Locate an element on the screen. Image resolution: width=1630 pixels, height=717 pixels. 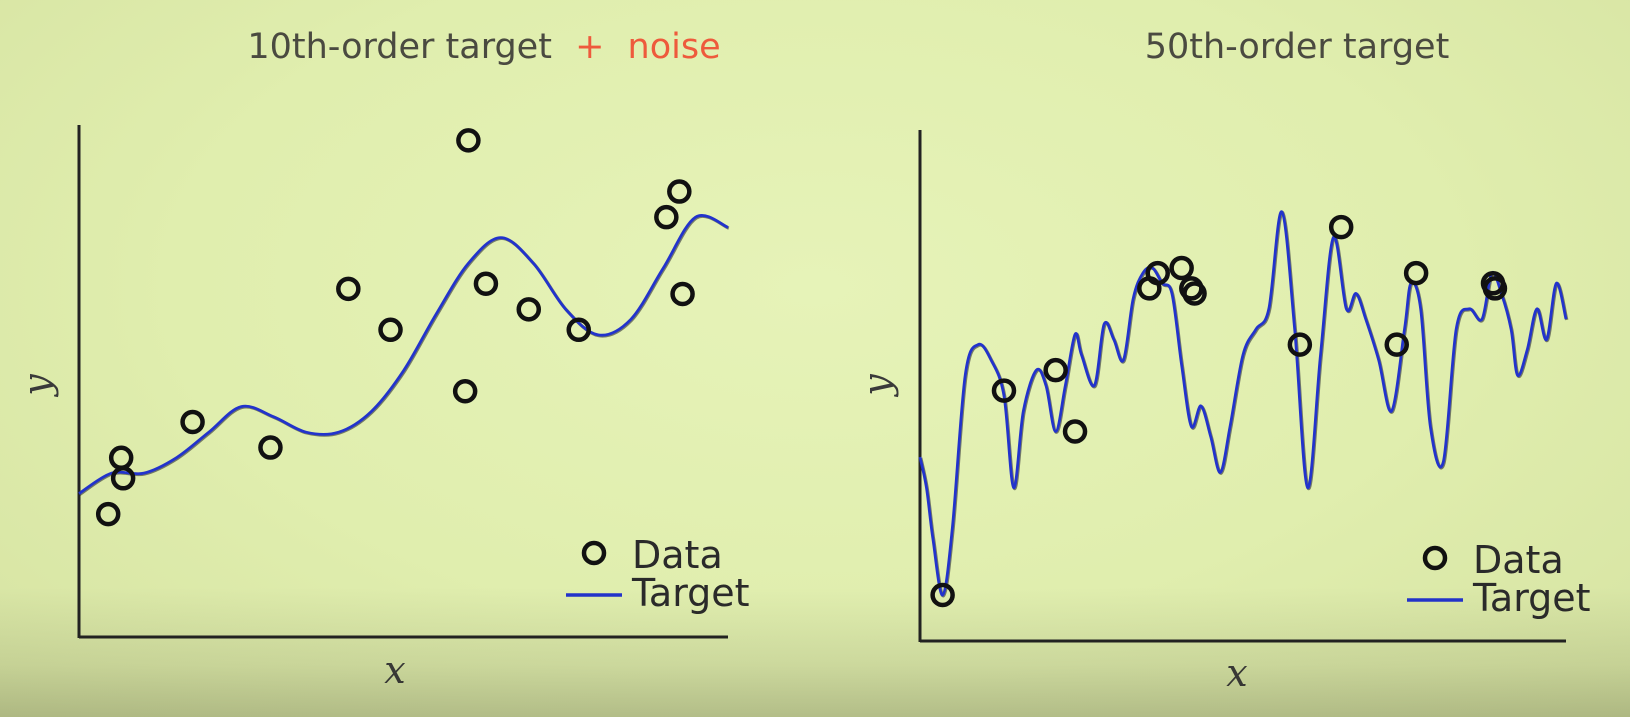
chart-right-x-label: x is located at coordinates (1236, 673).